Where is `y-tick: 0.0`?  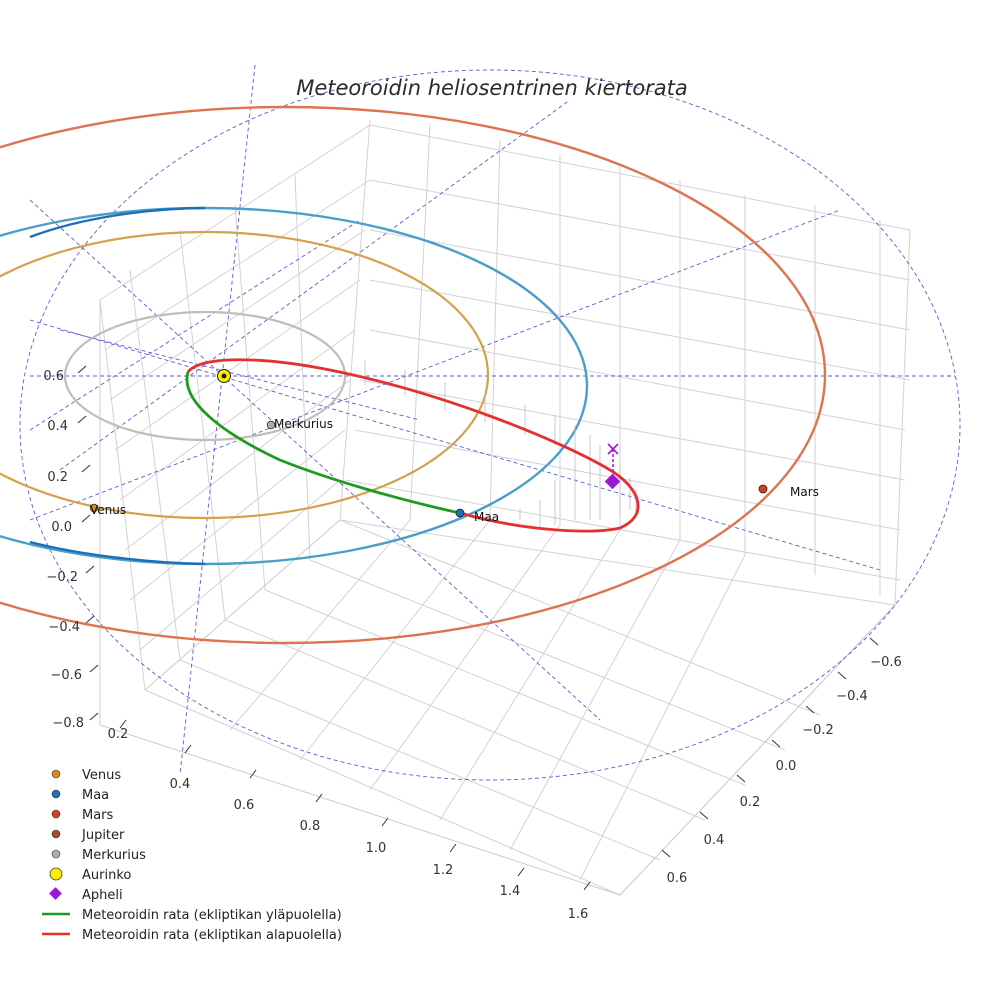 y-tick: 0.0 is located at coordinates (786, 766).